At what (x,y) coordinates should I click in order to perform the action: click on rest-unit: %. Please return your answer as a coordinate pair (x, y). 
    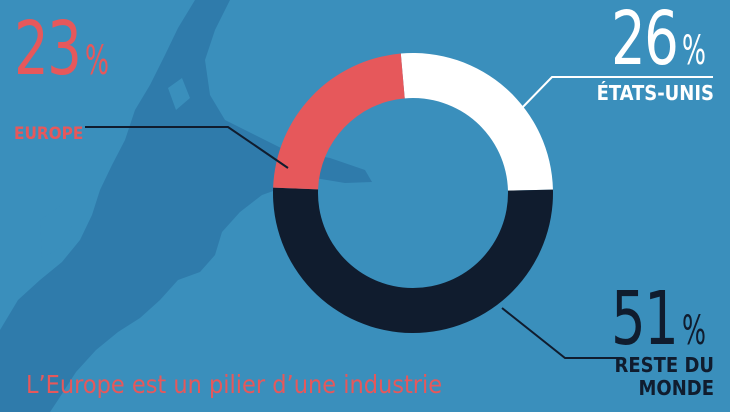
    Looking at the image, I should click on (693, 331).